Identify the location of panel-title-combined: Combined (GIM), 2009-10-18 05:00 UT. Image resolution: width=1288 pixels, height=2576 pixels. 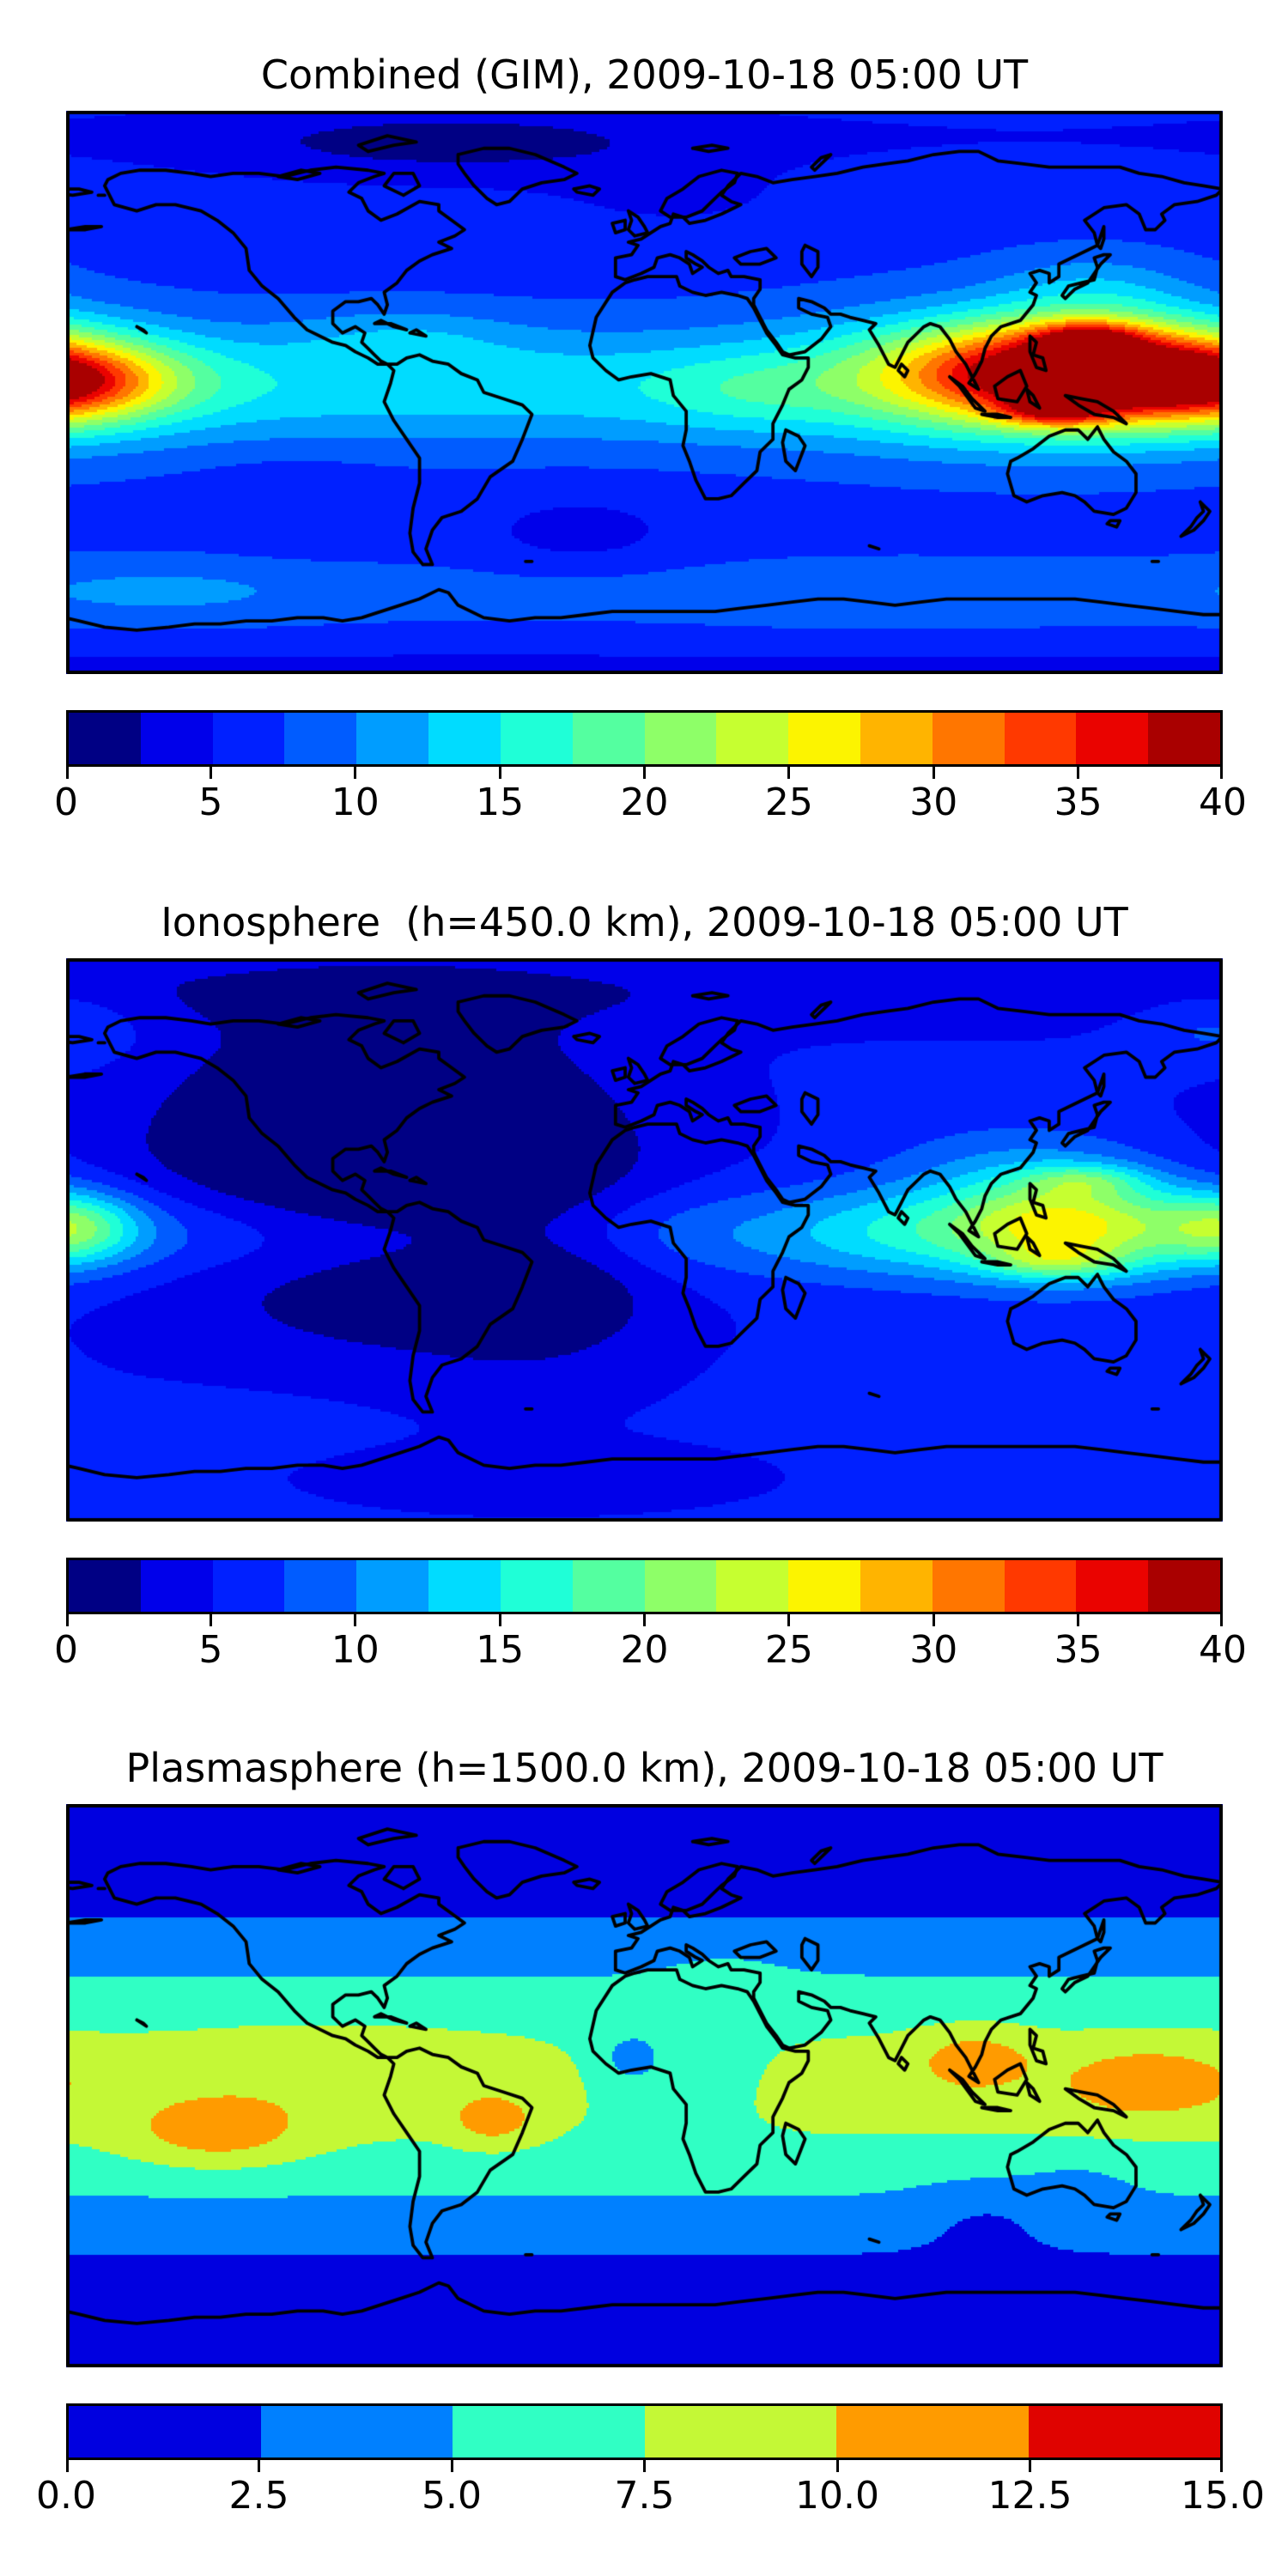
(644, 75).